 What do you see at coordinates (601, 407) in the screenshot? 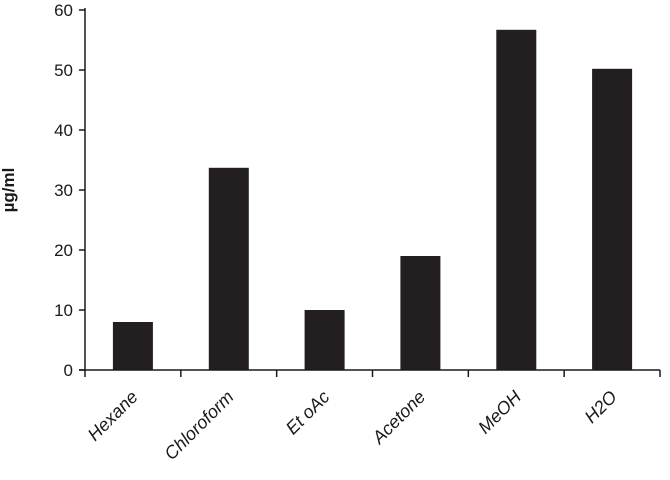
I see `category-label: H2O` at bounding box center [601, 407].